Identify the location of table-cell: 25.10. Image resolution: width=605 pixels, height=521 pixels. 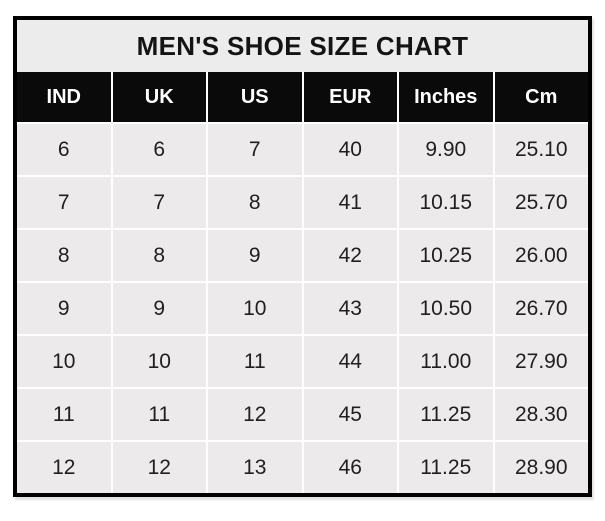
(541, 149).